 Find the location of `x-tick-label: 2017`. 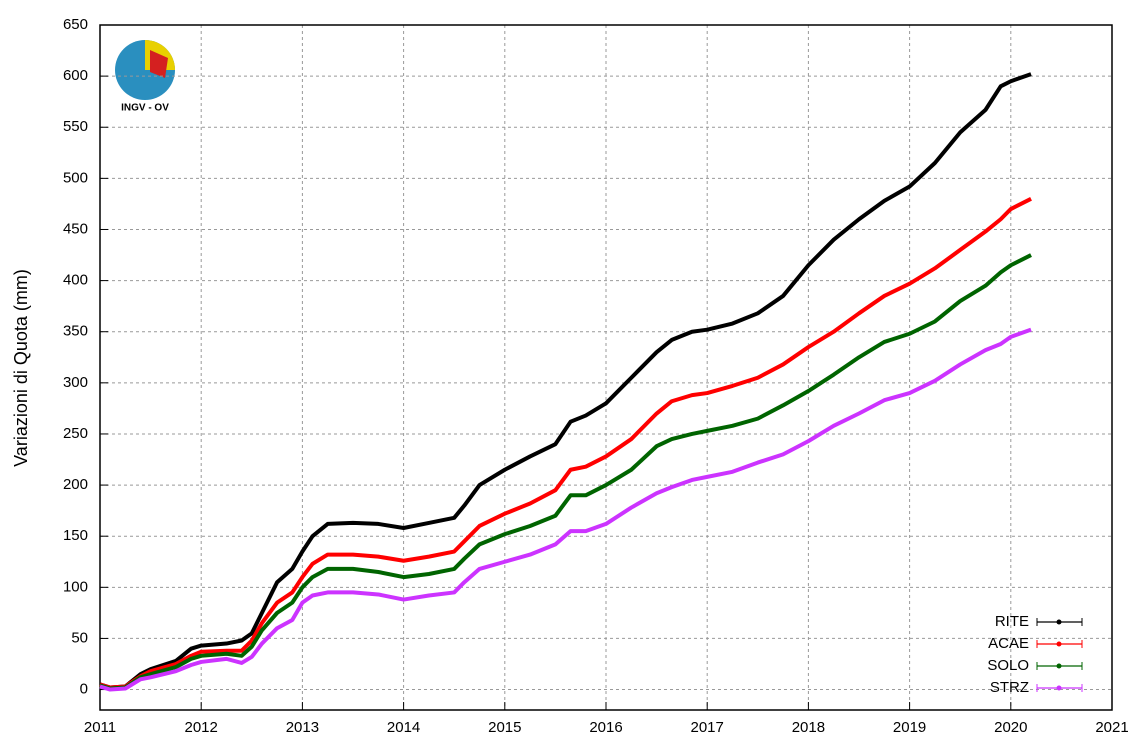

x-tick-label: 2017 is located at coordinates (707, 727).